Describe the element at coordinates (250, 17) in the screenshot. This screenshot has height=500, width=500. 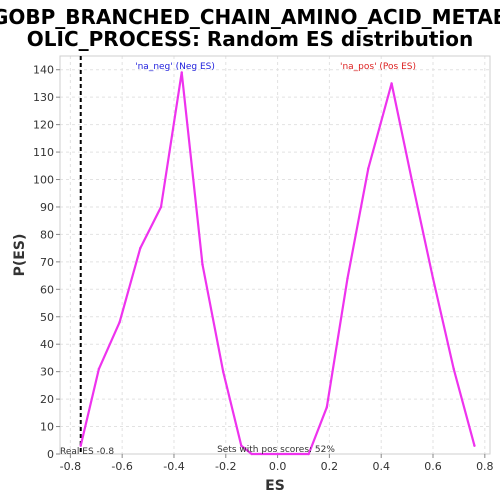
I see `chart-title-line1: GOBP_BRANCHED_CHAIN_AMINO_ACID_METAB` at that location.